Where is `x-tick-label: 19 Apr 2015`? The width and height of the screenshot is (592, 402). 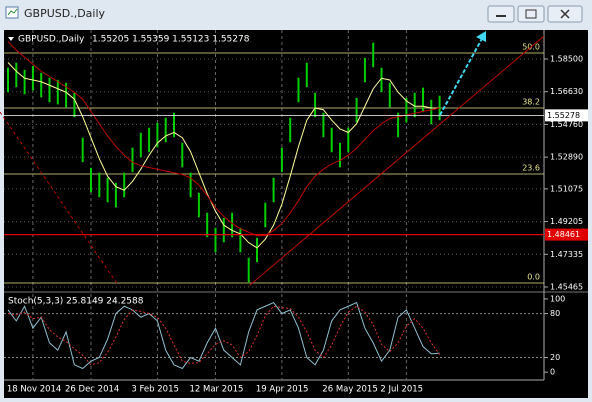
x-tick-label: 19 Apr 2015 is located at coordinates (282, 390).